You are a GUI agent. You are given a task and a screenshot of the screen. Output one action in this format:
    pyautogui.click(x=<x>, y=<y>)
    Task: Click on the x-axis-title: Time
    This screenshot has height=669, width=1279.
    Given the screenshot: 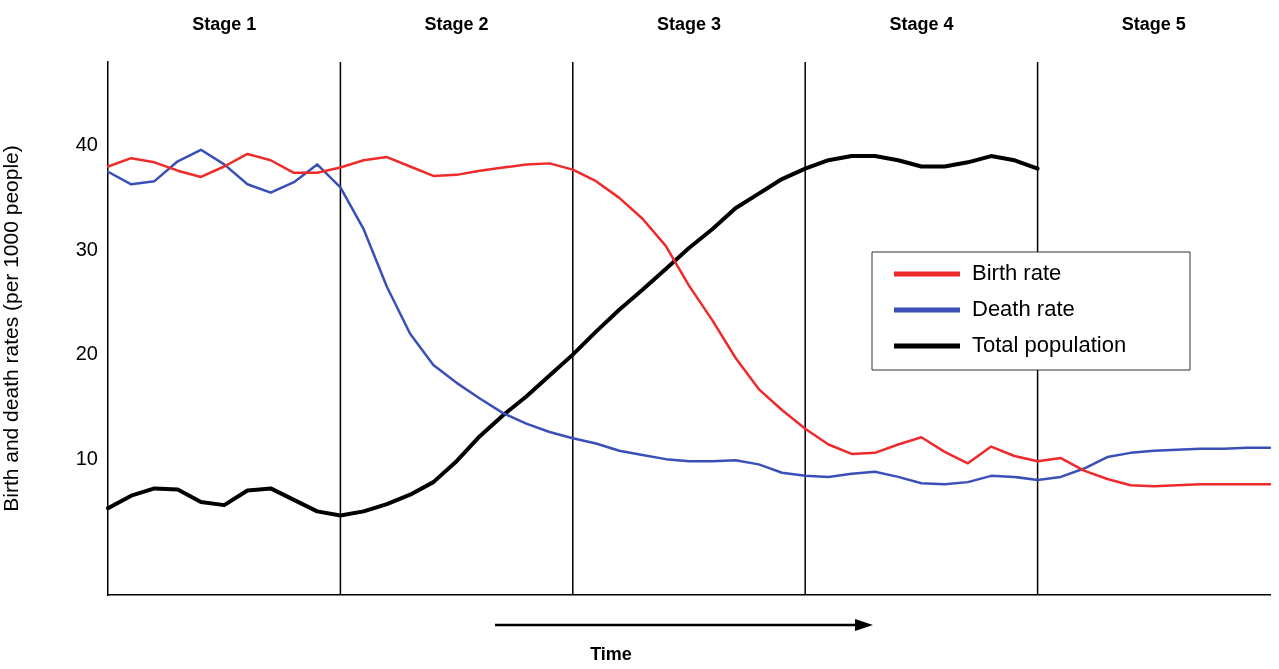 What is the action you would take?
    pyautogui.click(x=611, y=653)
    